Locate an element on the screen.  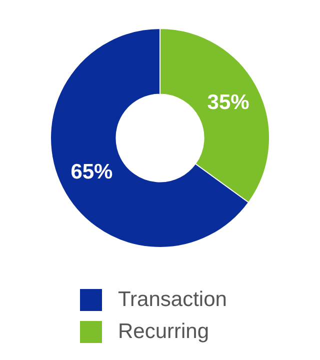
data-label: 35% is located at coordinates (228, 102).